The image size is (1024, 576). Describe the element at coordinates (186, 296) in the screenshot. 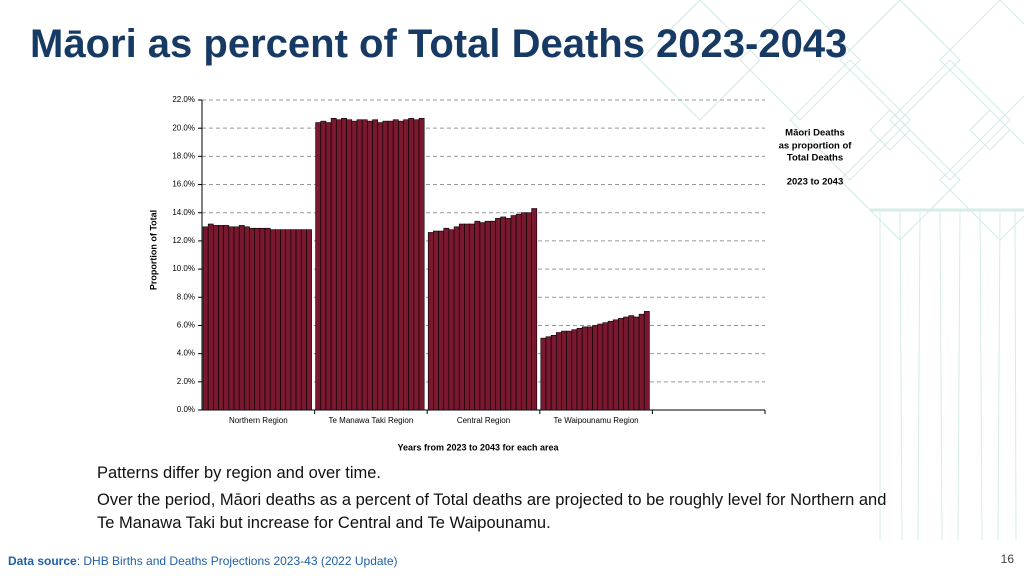

I see `y-tick-label: 8.0%` at that location.